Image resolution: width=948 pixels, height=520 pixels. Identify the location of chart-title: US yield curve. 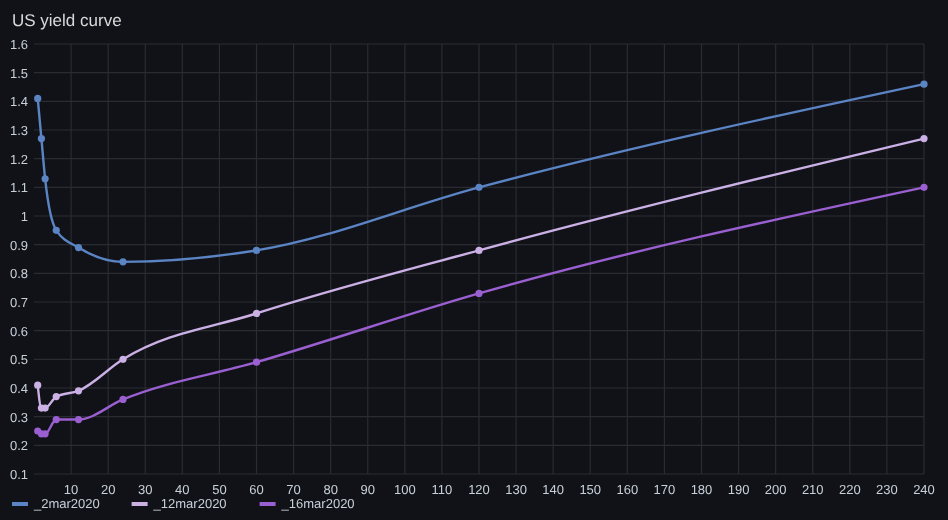
(67, 20).